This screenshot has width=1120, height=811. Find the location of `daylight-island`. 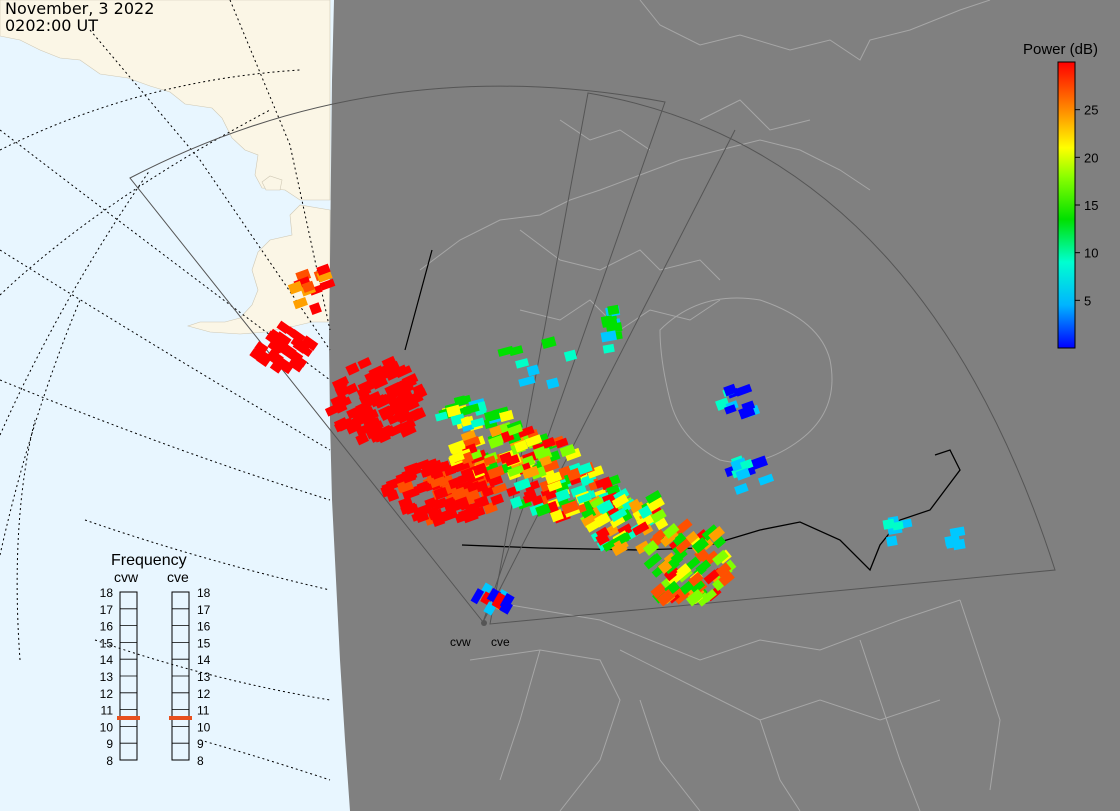

daylight-island is located at coordinates (272, 183).